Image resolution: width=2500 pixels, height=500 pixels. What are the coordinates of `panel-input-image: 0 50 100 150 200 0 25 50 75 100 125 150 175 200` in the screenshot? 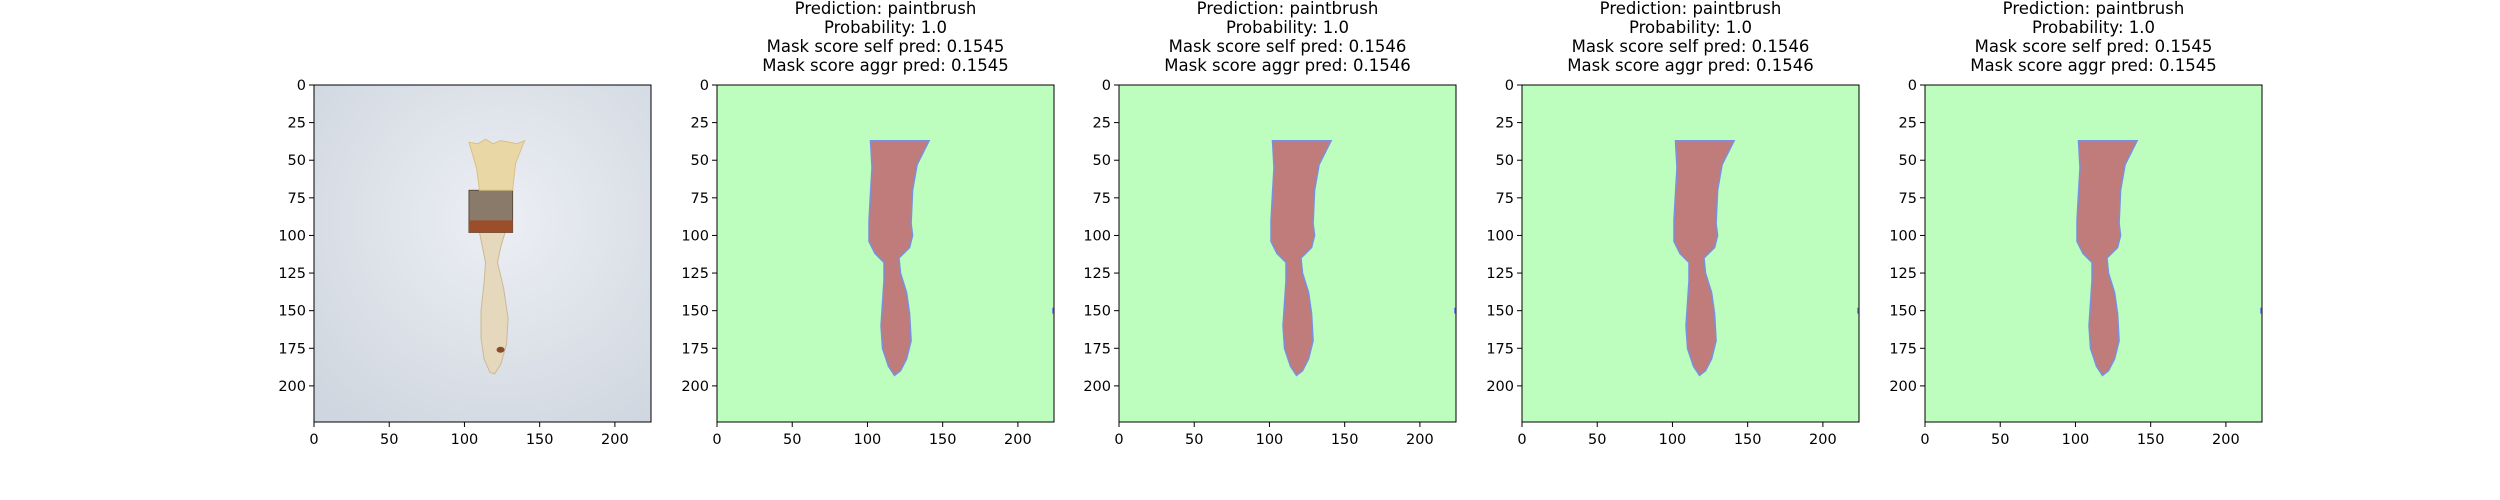 It's located at (465, 263).